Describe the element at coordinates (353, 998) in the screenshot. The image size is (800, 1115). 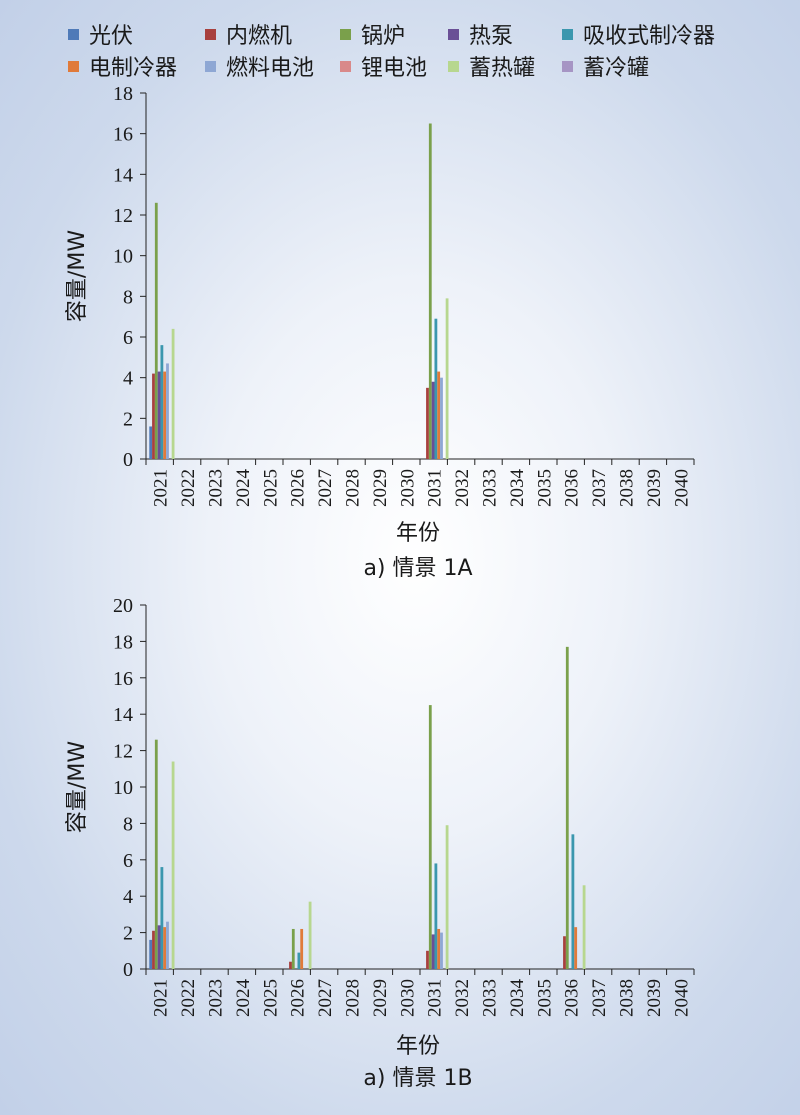
I see `x-tick-label: 2028` at that location.